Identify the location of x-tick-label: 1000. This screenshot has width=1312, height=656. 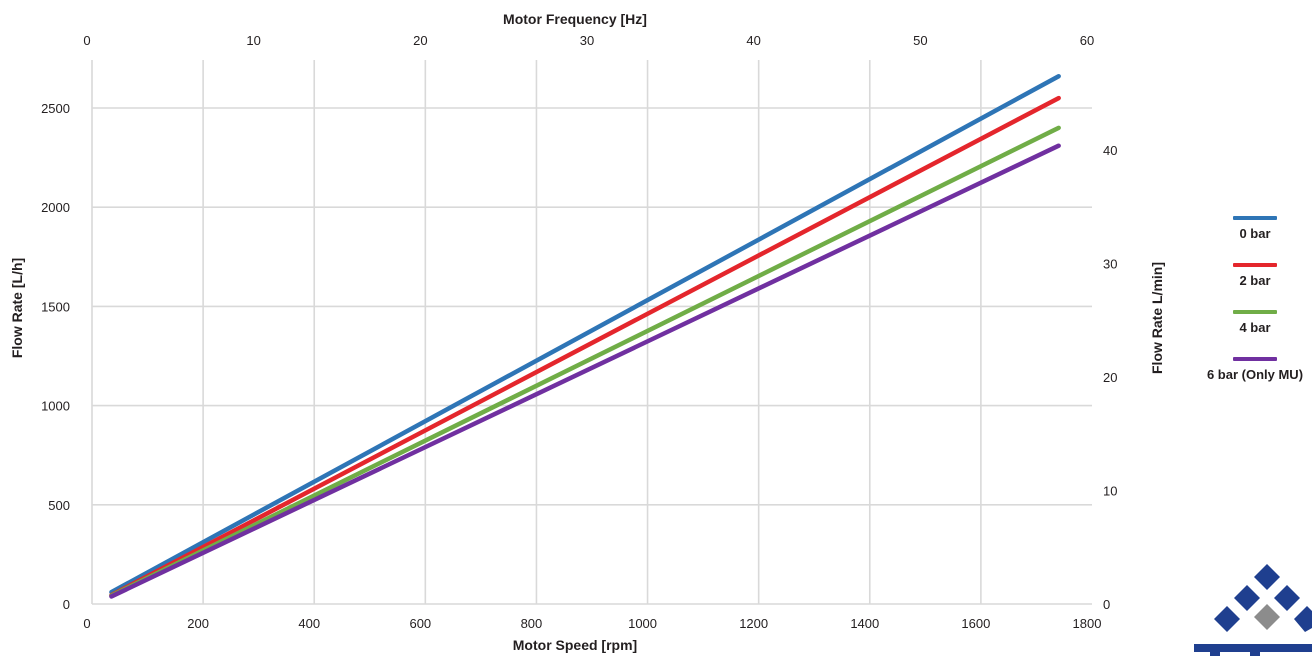
(642, 623).